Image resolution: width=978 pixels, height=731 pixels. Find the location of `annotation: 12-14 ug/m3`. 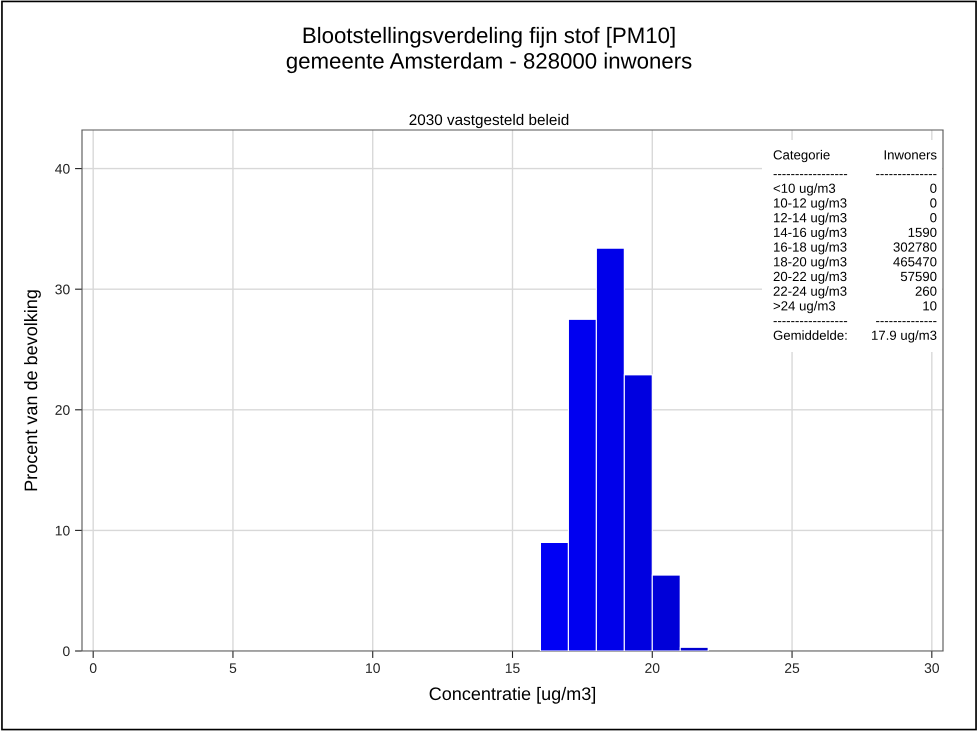

annotation: 12-14 ug/m3 is located at coordinates (810, 218).